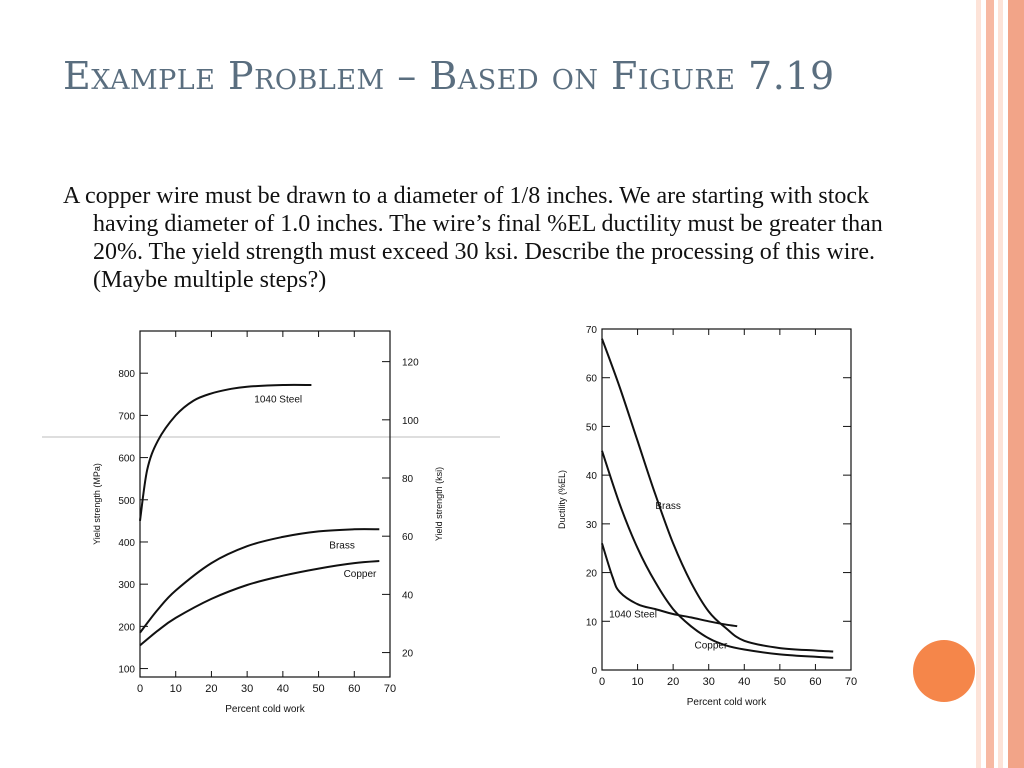 Image resolution: width=1024 pixels, height=768 pixels. Describe the element at coordinates (408, 537) in the screenshot. I see `y2-tick-label: 60` at that location.